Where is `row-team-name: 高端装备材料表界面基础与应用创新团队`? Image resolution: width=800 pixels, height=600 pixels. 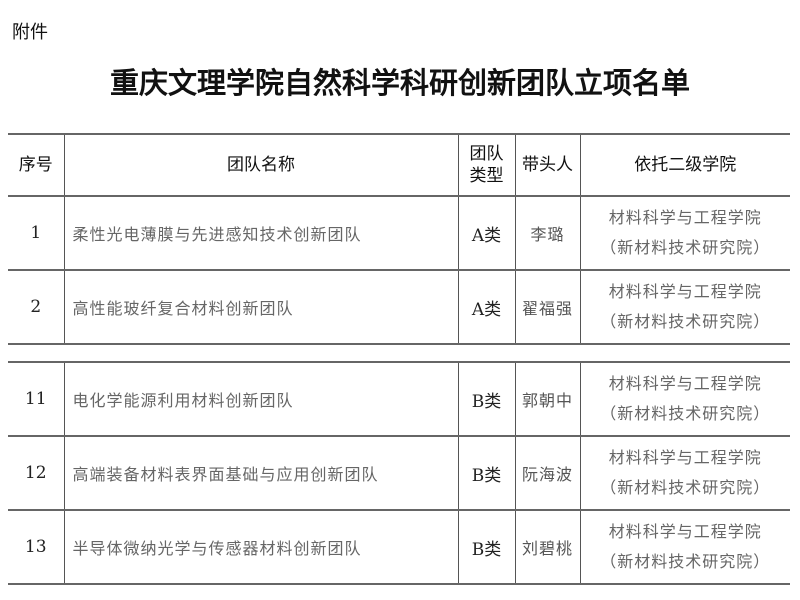 row-team-name: 高端装备材料表界面基础与应用创新团队 is located at coordinates (261, 473).